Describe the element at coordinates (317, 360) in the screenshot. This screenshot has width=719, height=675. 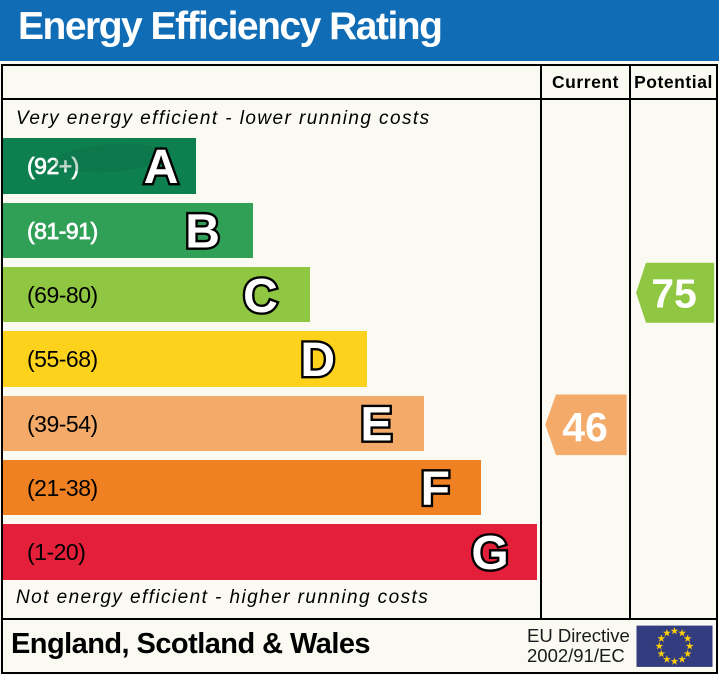
I see `svg-text: D` at that location.